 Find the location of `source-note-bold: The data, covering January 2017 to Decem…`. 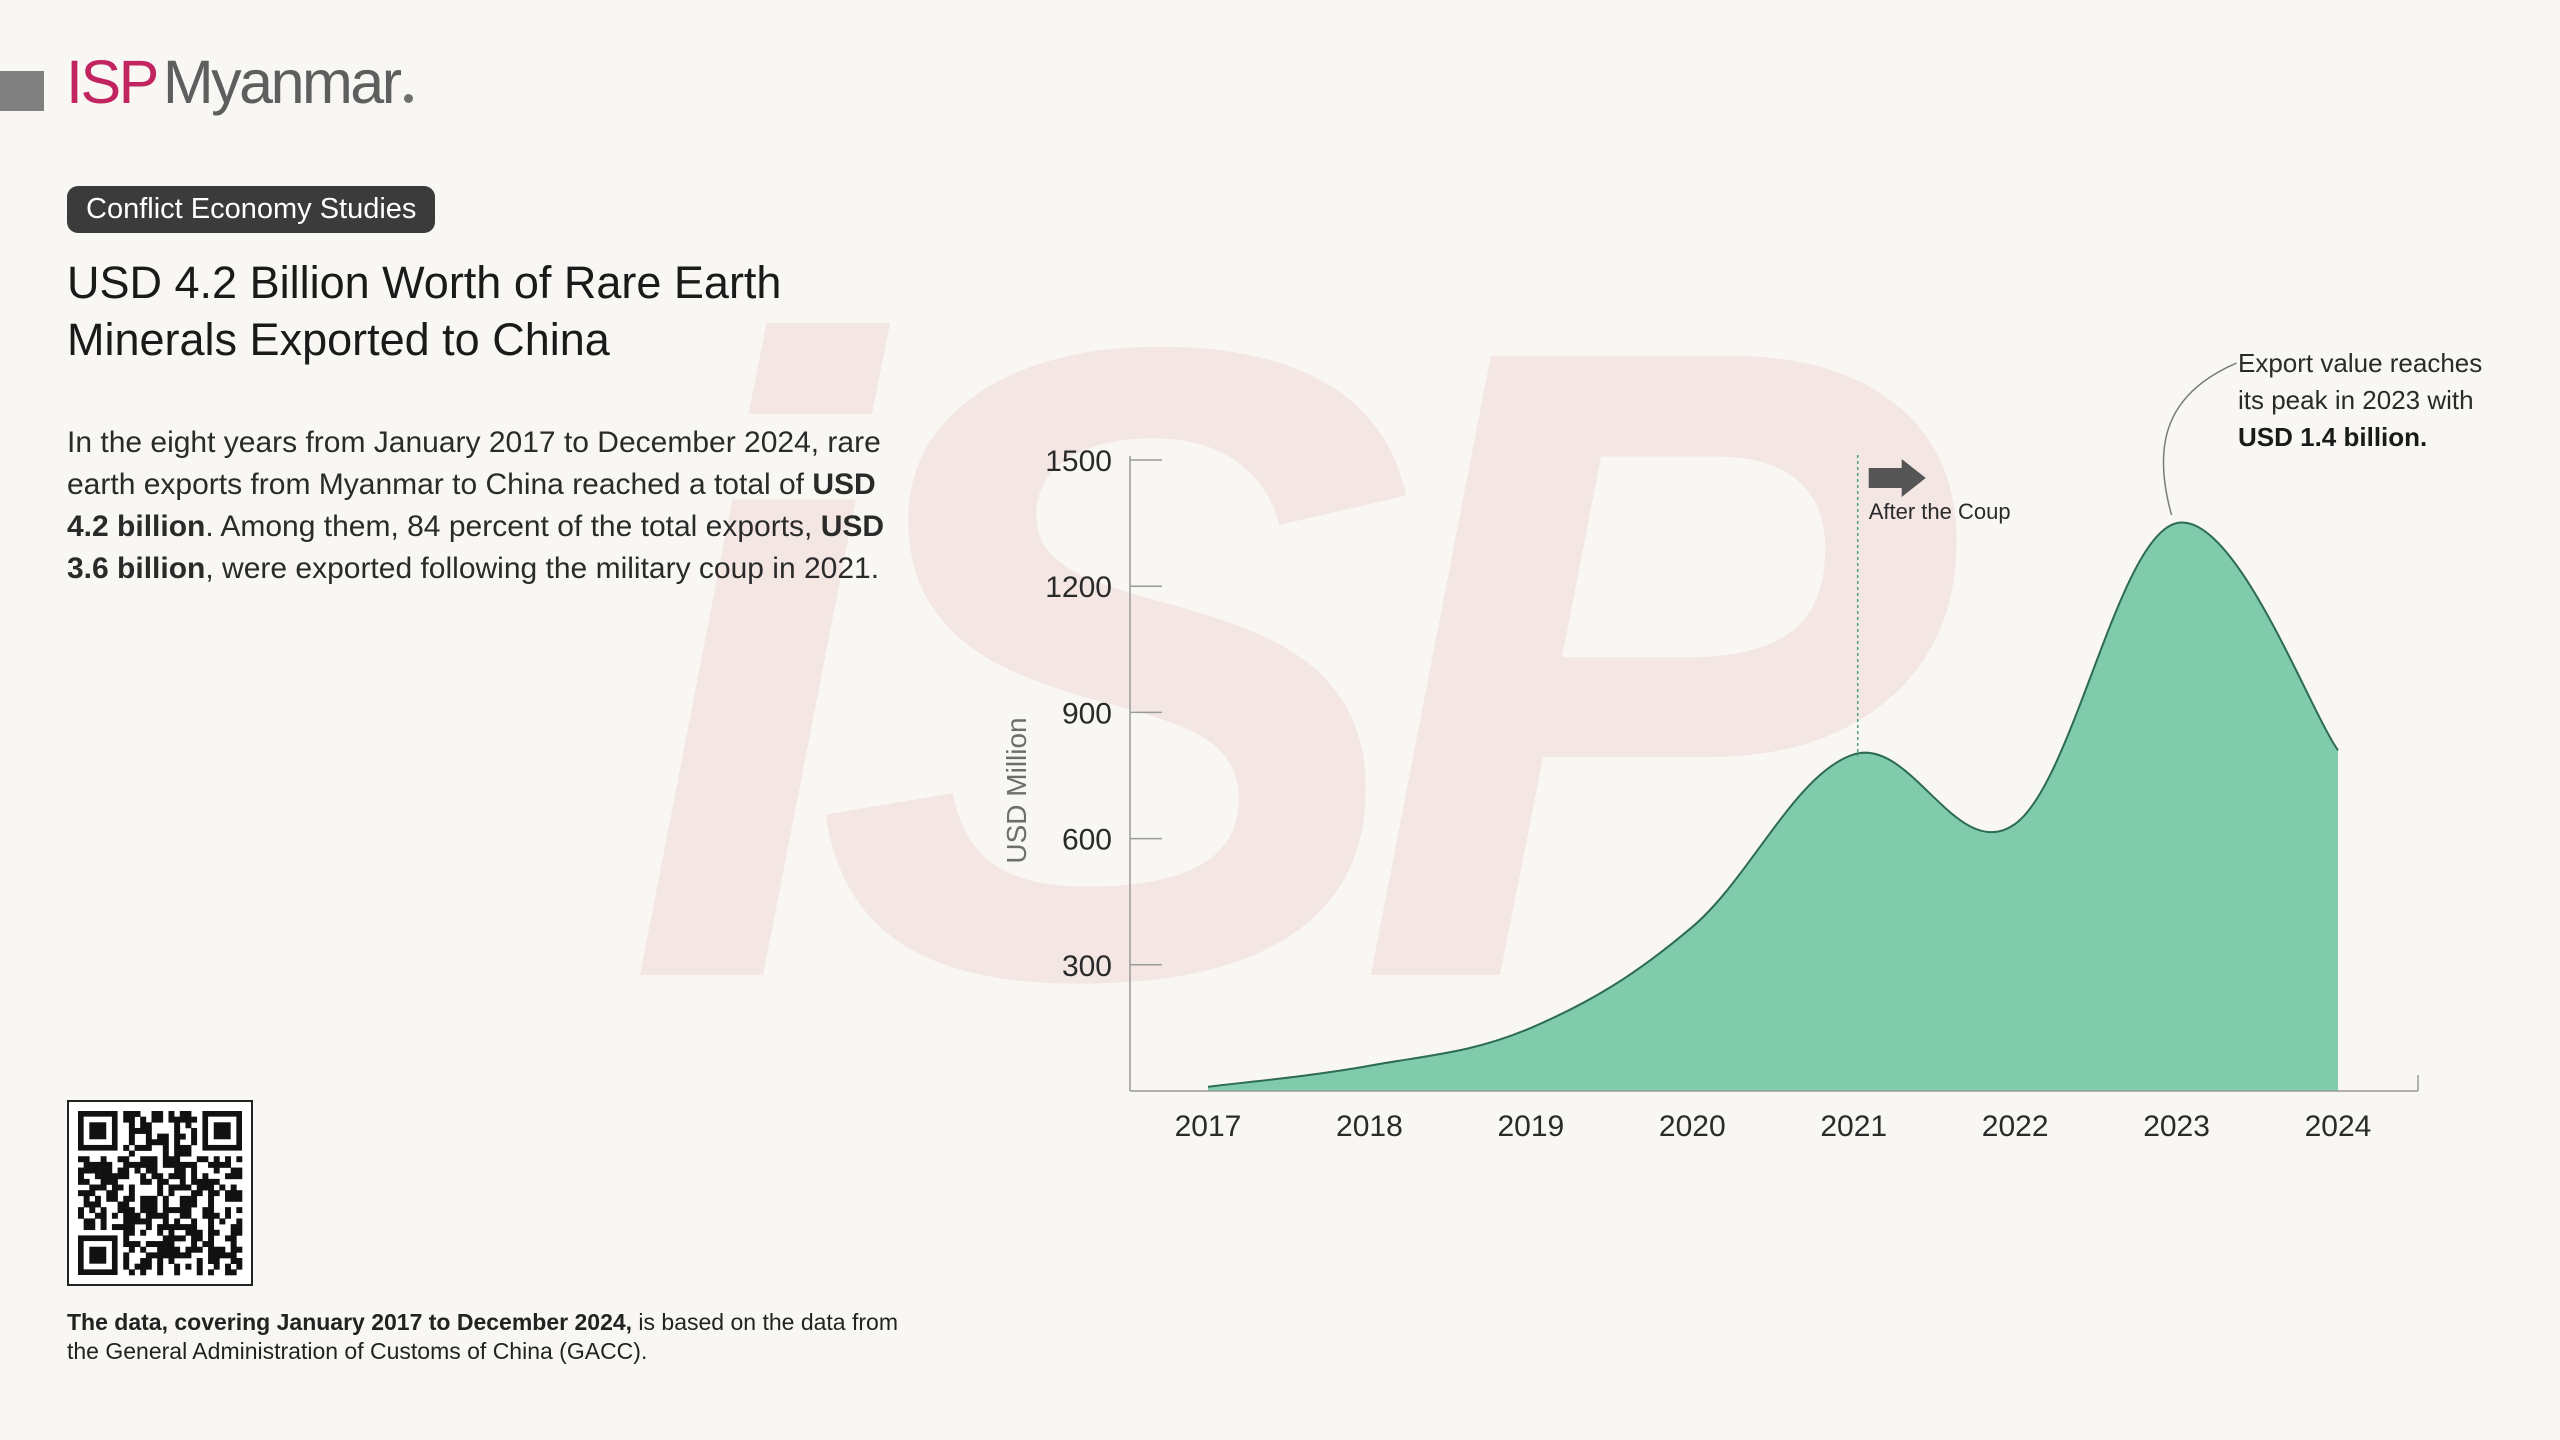

source-note-bold: The data, covering January 2017 to Decem… is located at coordinates (350, 1322).